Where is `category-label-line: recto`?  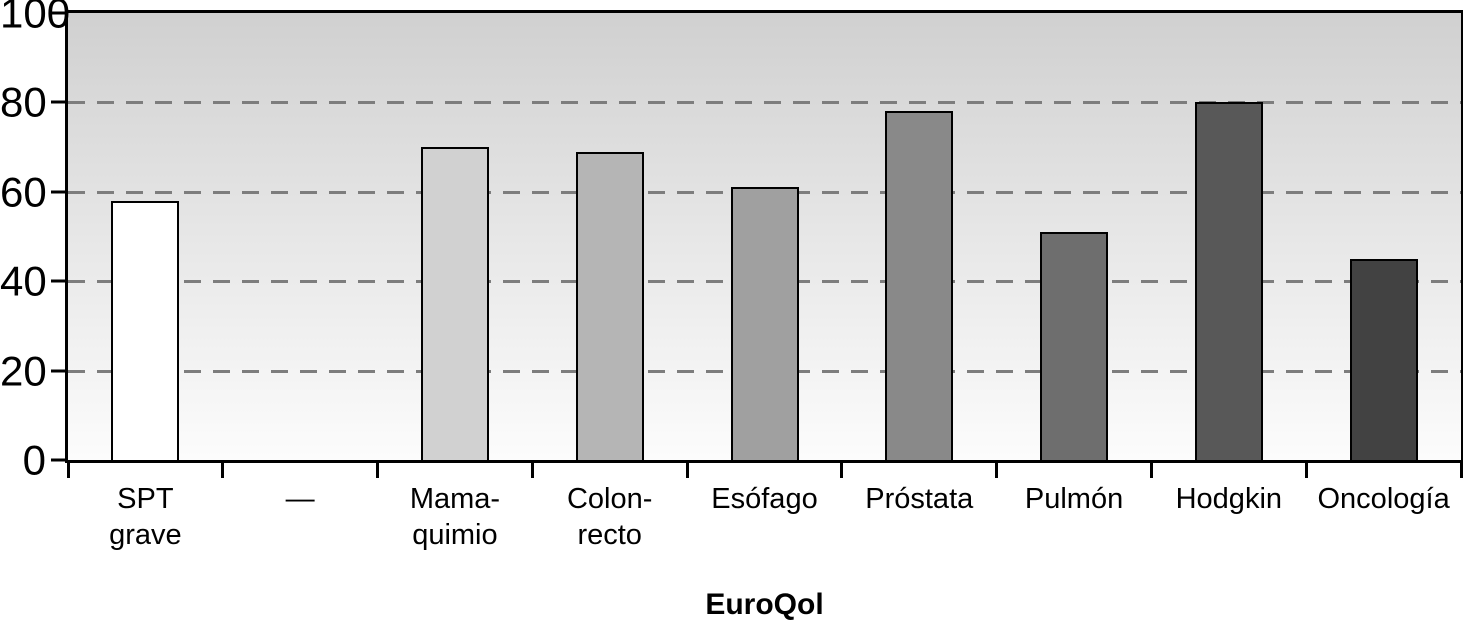 category-label-line: recto is located at coordinates (609, 535).